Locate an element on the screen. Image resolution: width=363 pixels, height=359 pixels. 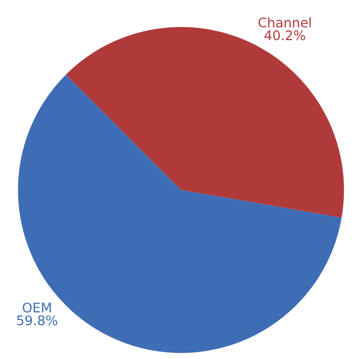
data-label: 40.2% is located at coordinates (285, 35).